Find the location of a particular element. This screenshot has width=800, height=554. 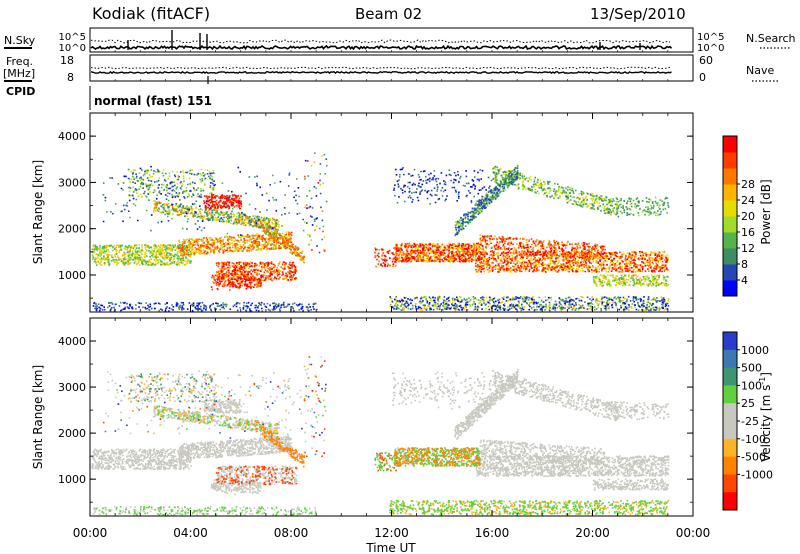

x-tick-label: 08:00 is located at coordinates (291, 533).